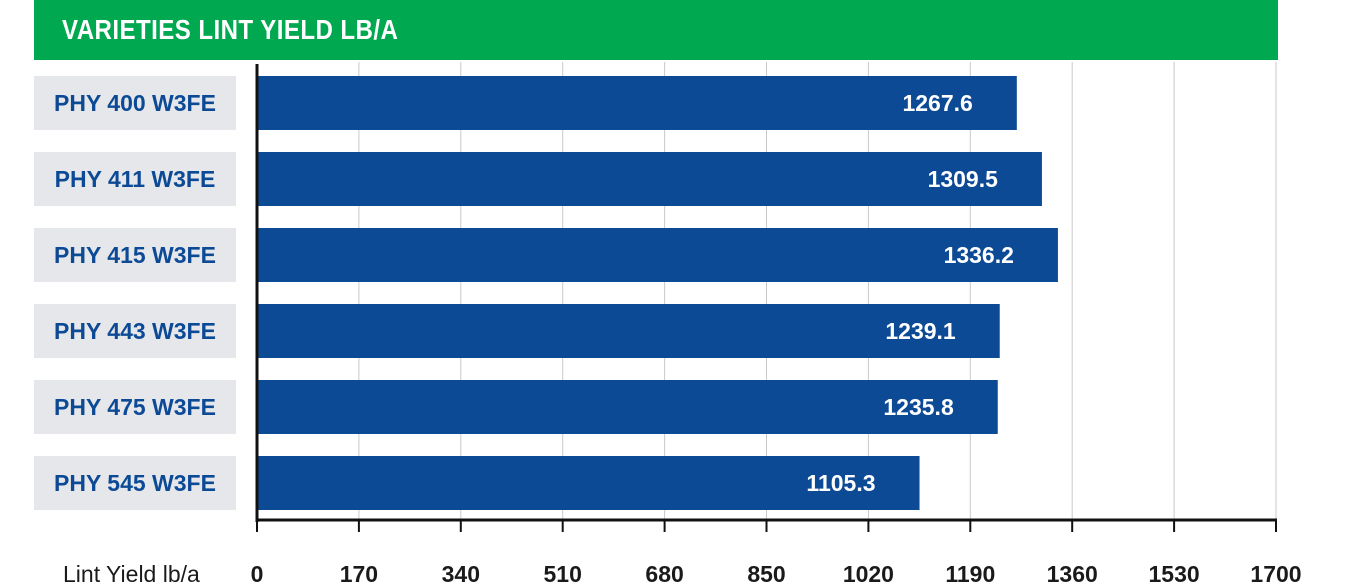 Image resolution: width=1351 pixels, height=584 pixels. What do you see at coordinates (656, 30) in the screenshot?
I see `chart-title-bar: VARIETIES LINT YIELD LB/A` at bounding box center [656, 30].